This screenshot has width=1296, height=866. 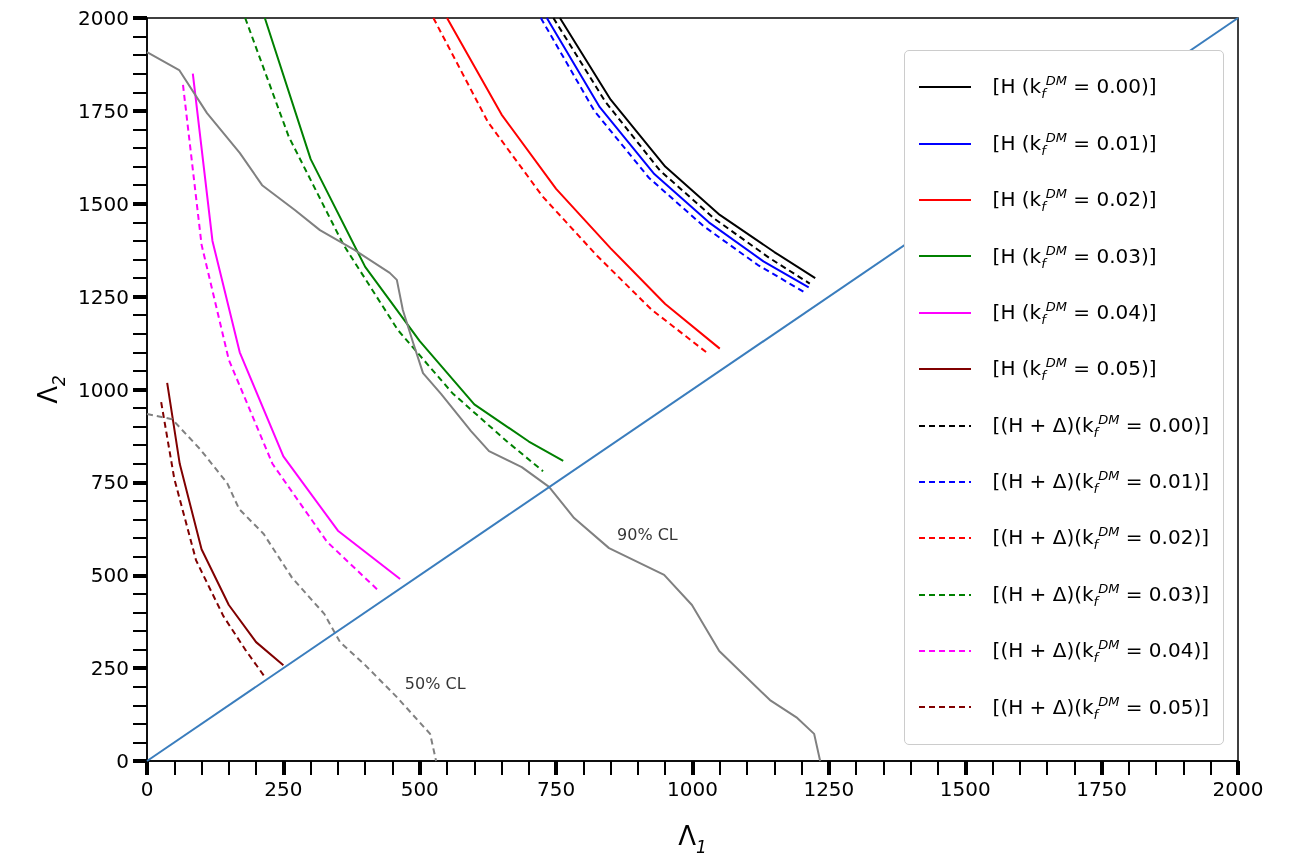 I want to click on legend-label: [(H + Δ)(k$_{f}$$^{DM}$ = 0.02)], so click(x=1100, y=538).